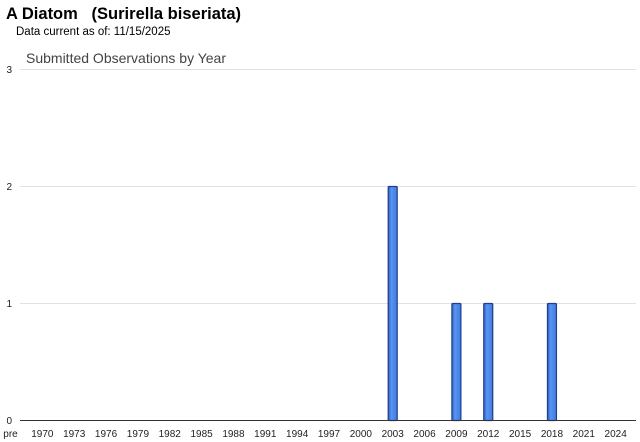  I want to click on y-tick-label: 1, so click(9, 304).